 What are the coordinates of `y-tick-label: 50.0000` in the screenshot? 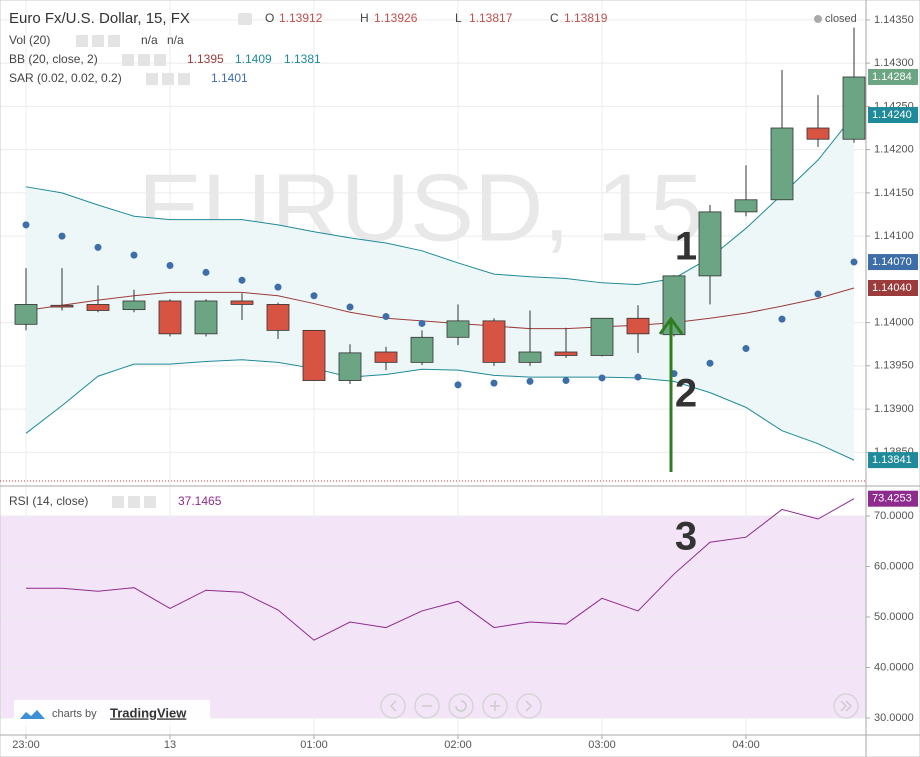 It's located at (894, 617).